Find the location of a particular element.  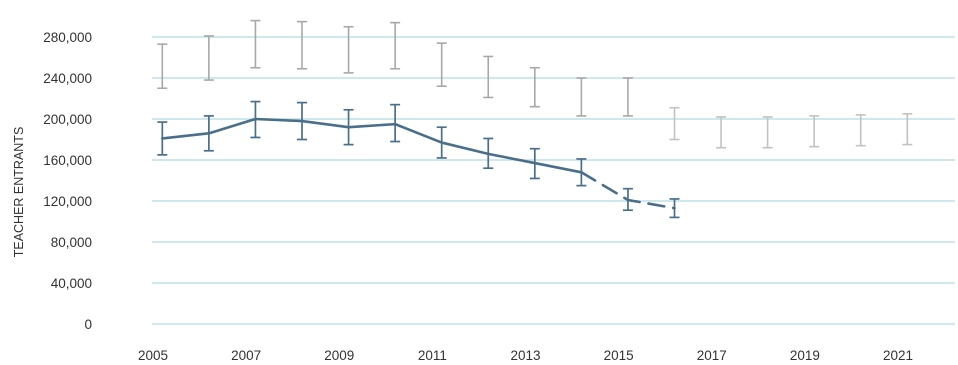

y-tick-label: 280,000 is located at coordinates (67, 37).